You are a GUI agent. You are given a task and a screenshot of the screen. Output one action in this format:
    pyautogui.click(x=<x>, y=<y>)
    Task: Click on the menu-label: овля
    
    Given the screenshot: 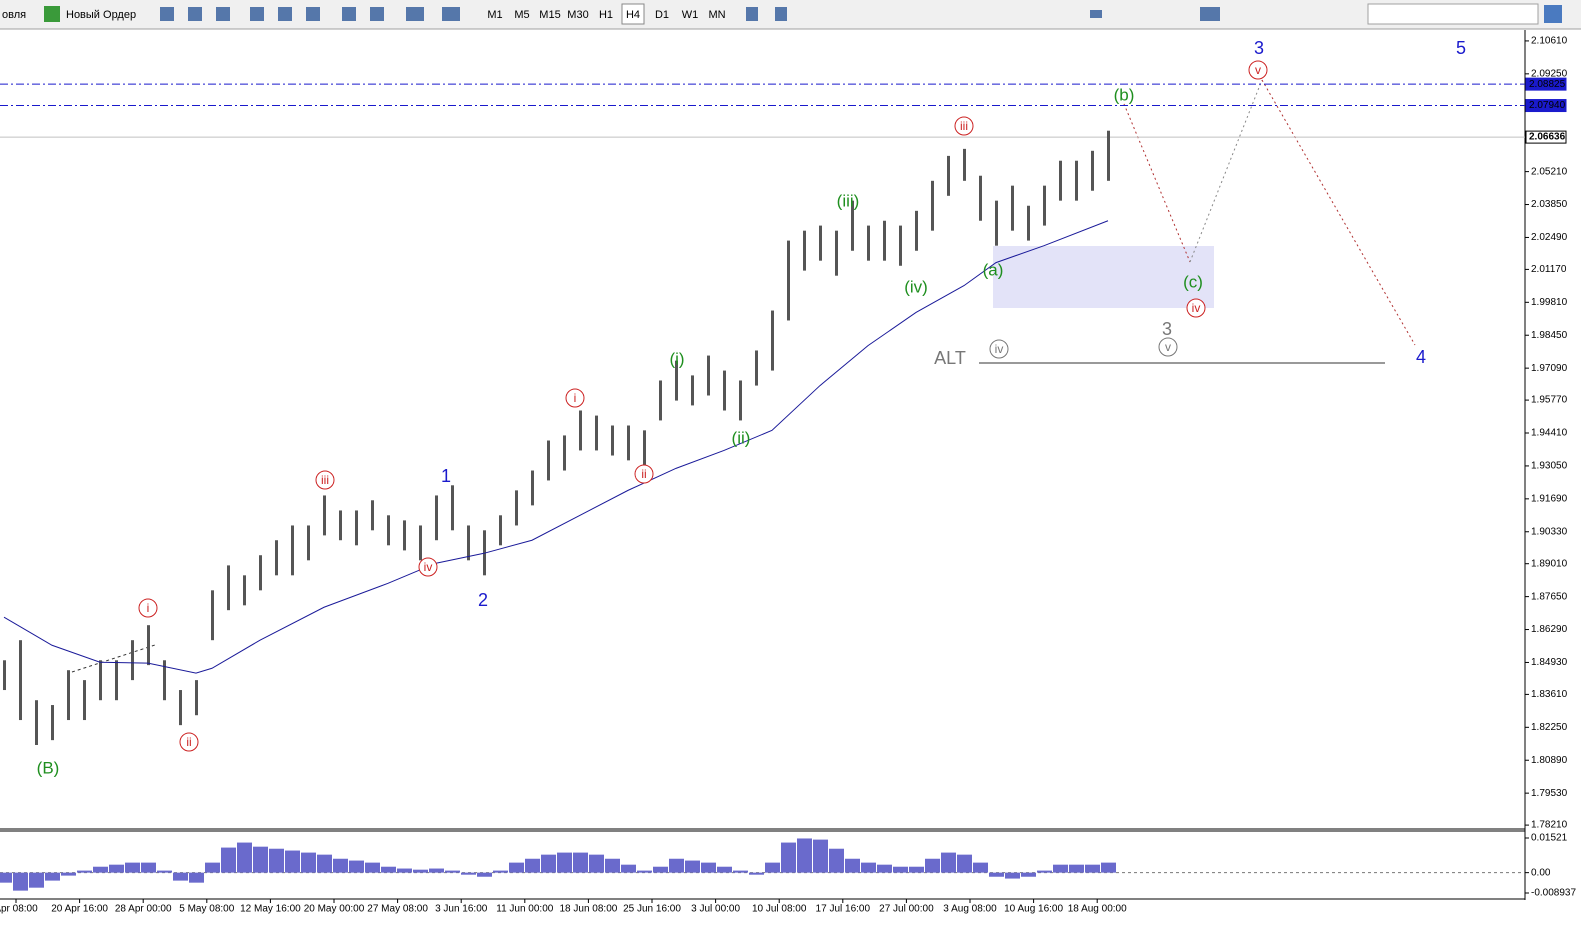 What is the action you would take?
    pyautogui.click(x=14, y=15)
    